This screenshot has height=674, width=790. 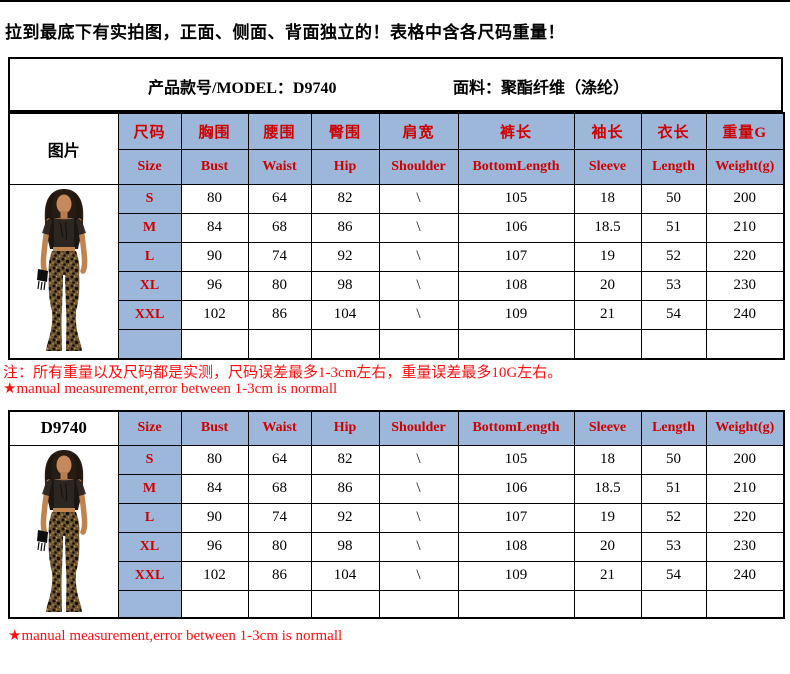 What do you see at coordinates (285, 32) in the screenshot?
I see `page-title: 拉到最底下有实拍图，正面、侧面、背面独立的！表格中含各尺码重量！` at bounding box center [285, 32].